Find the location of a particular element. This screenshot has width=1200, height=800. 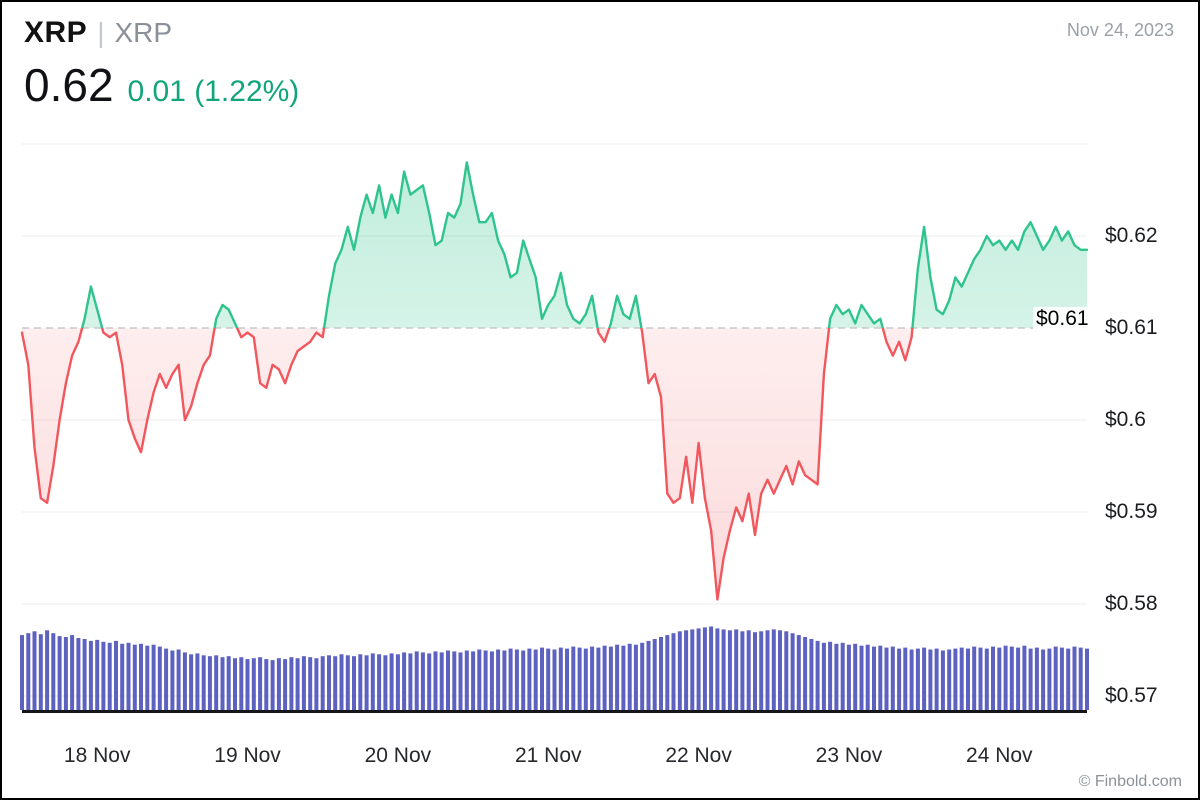

x-axis-label: 19 Nov is located at coordinates (247, 755).